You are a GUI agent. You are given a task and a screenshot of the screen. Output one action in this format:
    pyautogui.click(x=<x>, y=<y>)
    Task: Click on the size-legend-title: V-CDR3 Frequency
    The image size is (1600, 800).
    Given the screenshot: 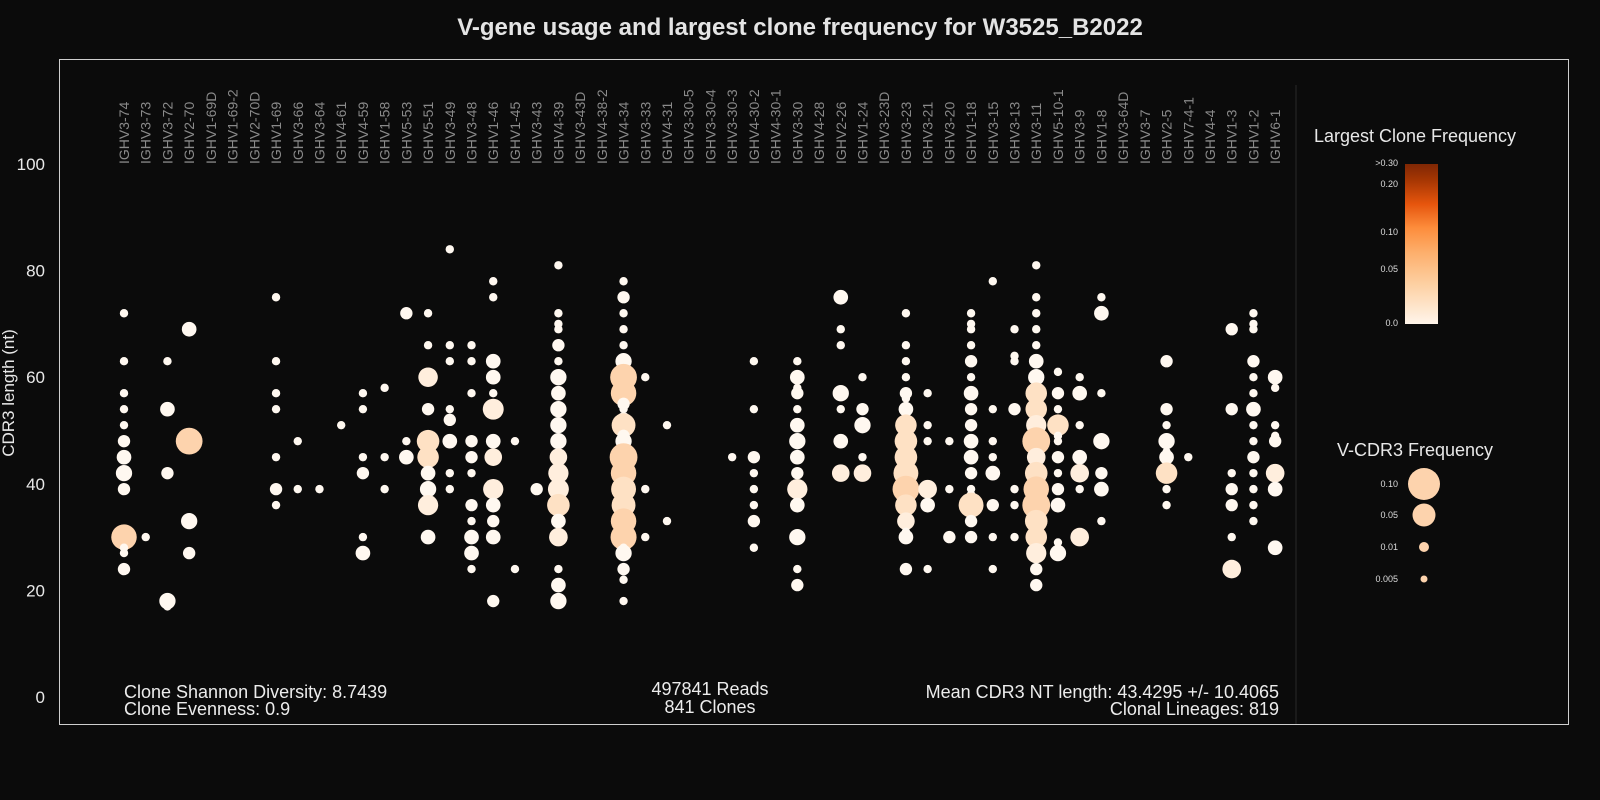 What is the action you would take?
    pyautogui.click(x=1415, y=450)
    